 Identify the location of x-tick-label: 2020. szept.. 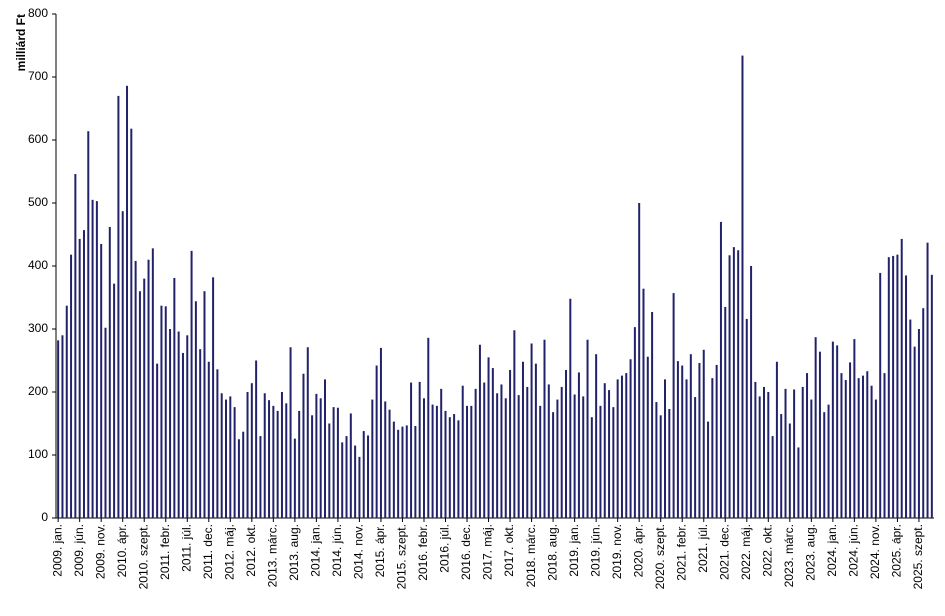
(660, 556).